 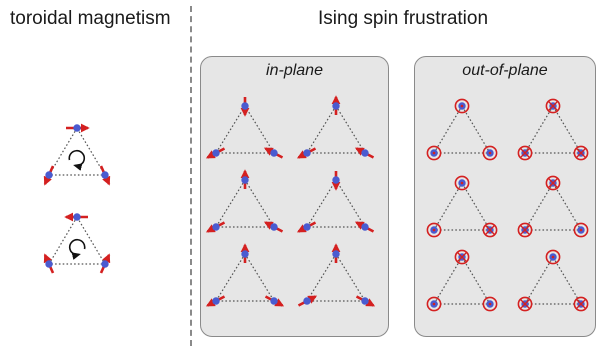 What do you see at coordinates (90, 18) in the screenshot?
I see `toroidal-magnetism-heading: toroidal magnetism` at bounding box center [90, 18].